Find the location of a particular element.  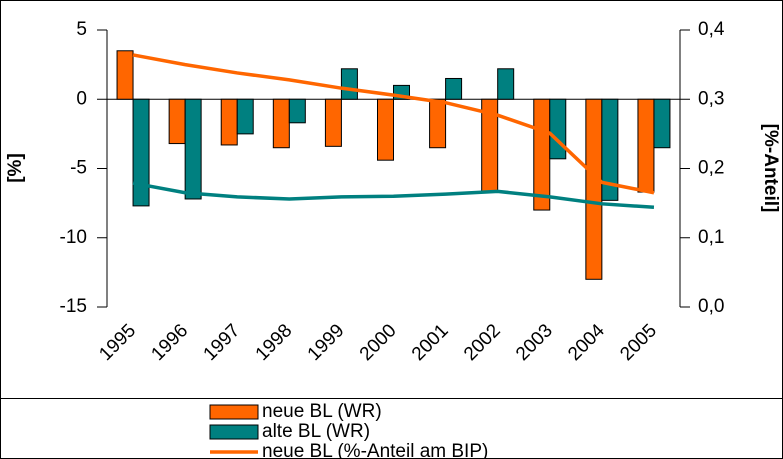

legend-label: neue BL (%-Anteil am BIP) is located at coordinates (375, 450).